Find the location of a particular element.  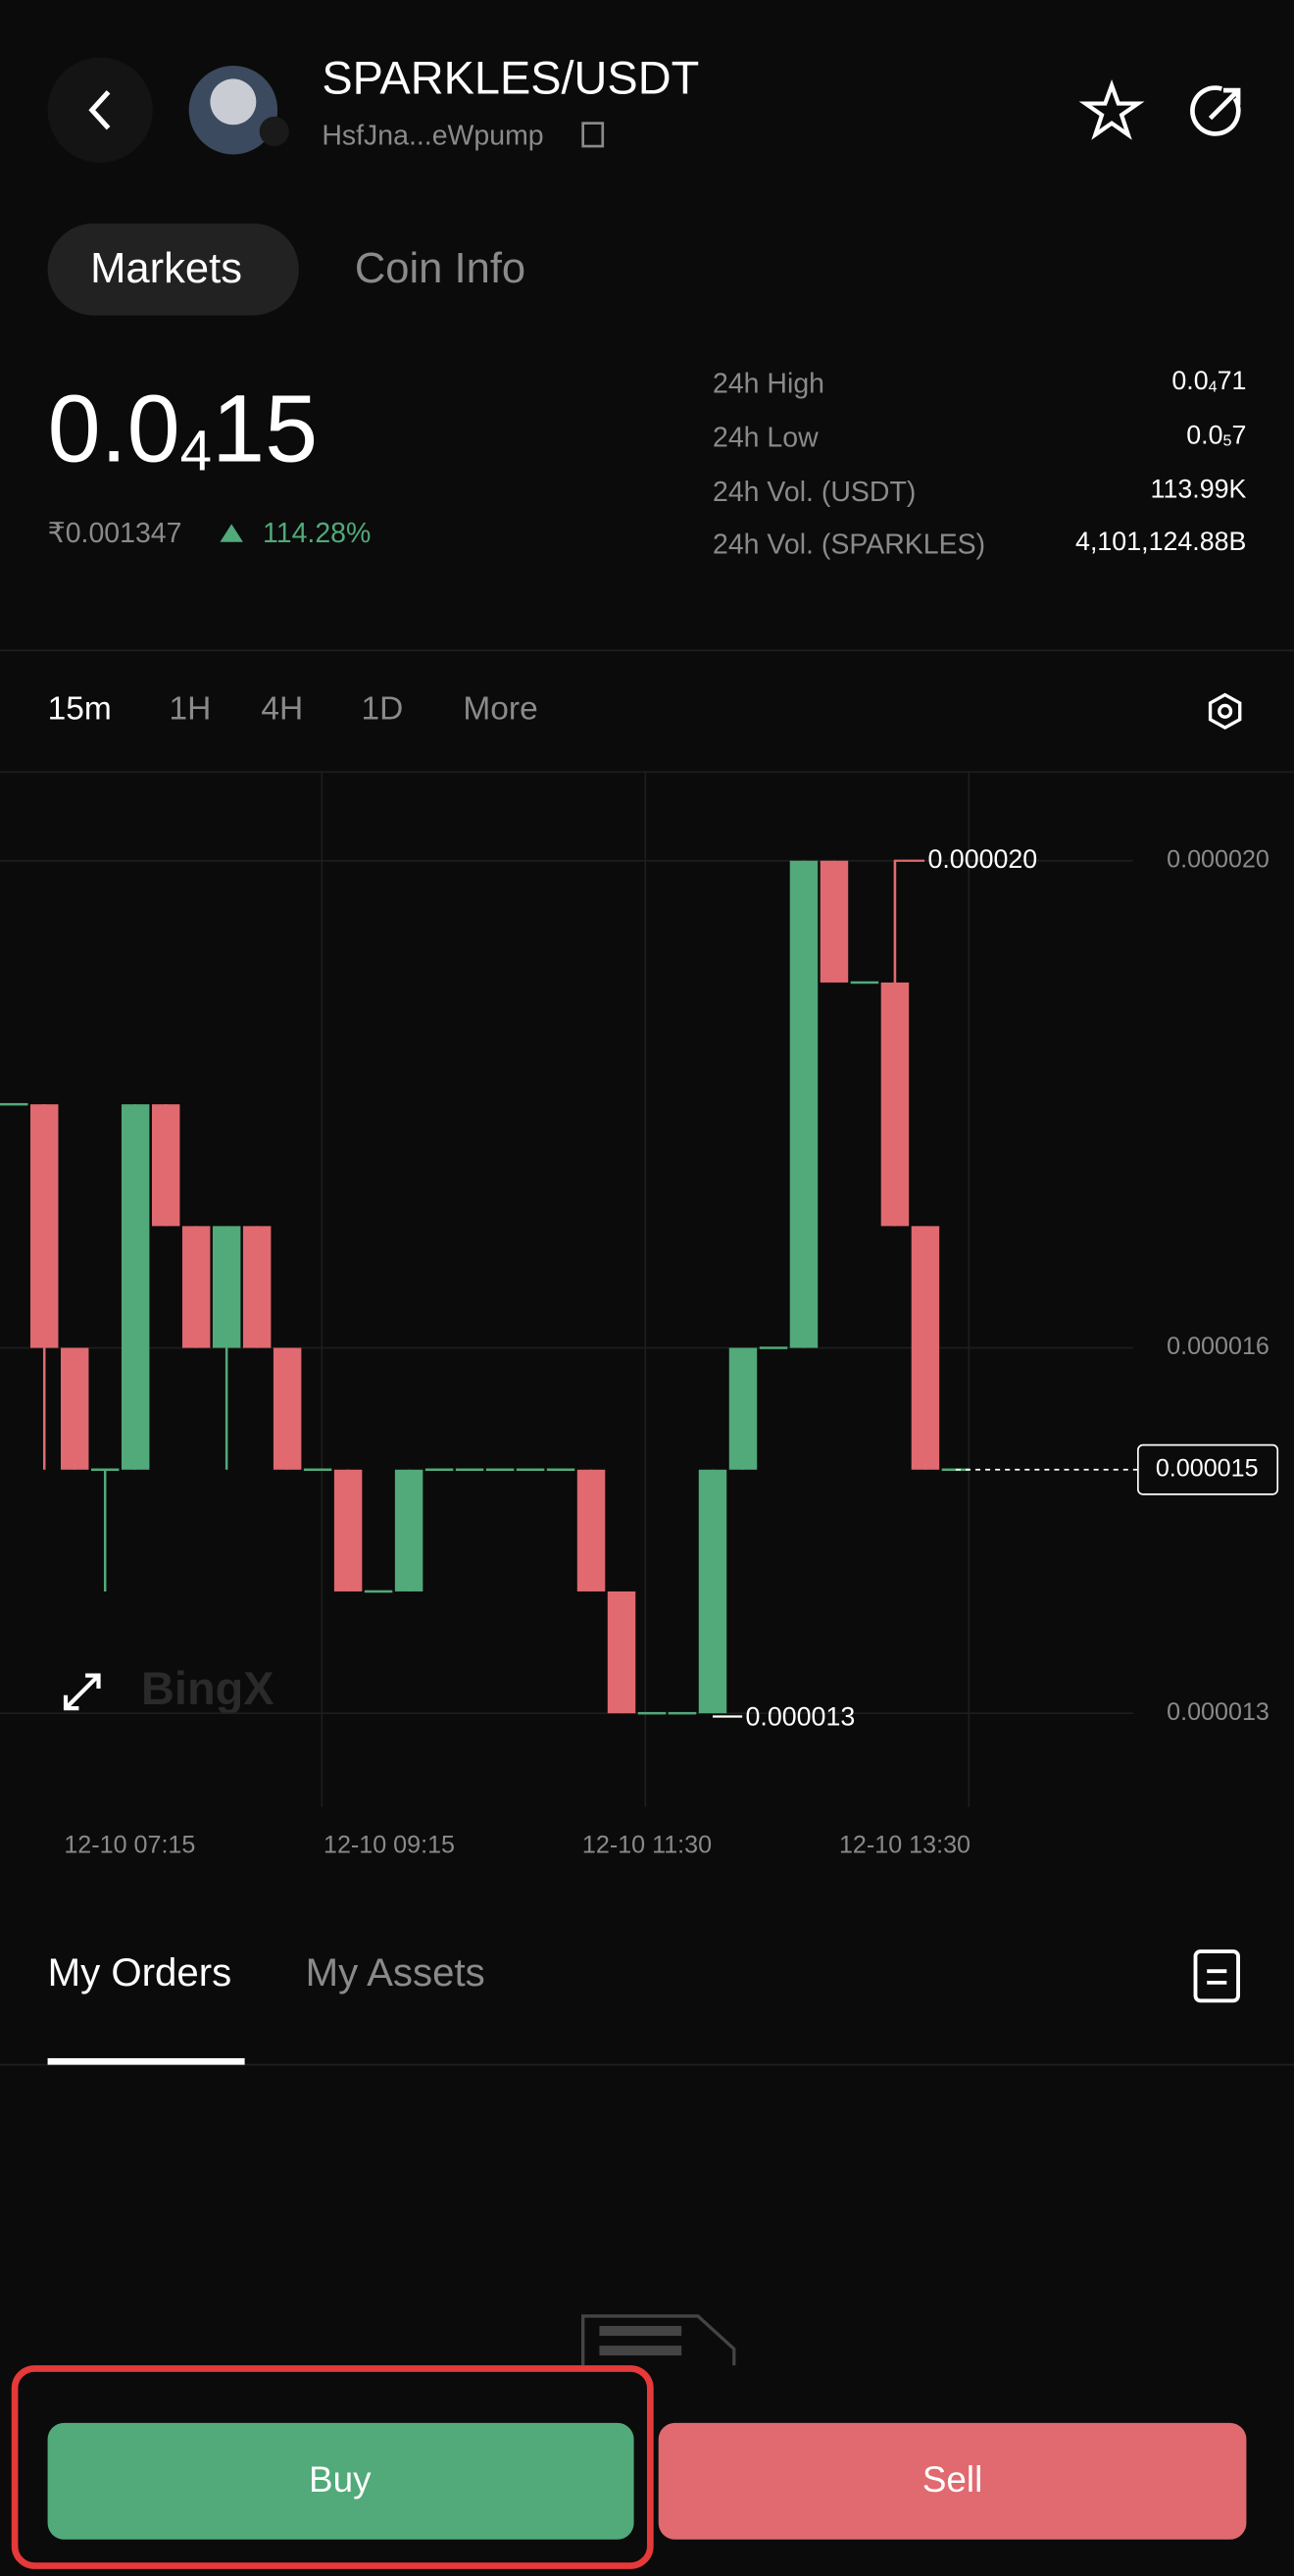

stat-label: 24h Low is located at coordinates (766, 438).